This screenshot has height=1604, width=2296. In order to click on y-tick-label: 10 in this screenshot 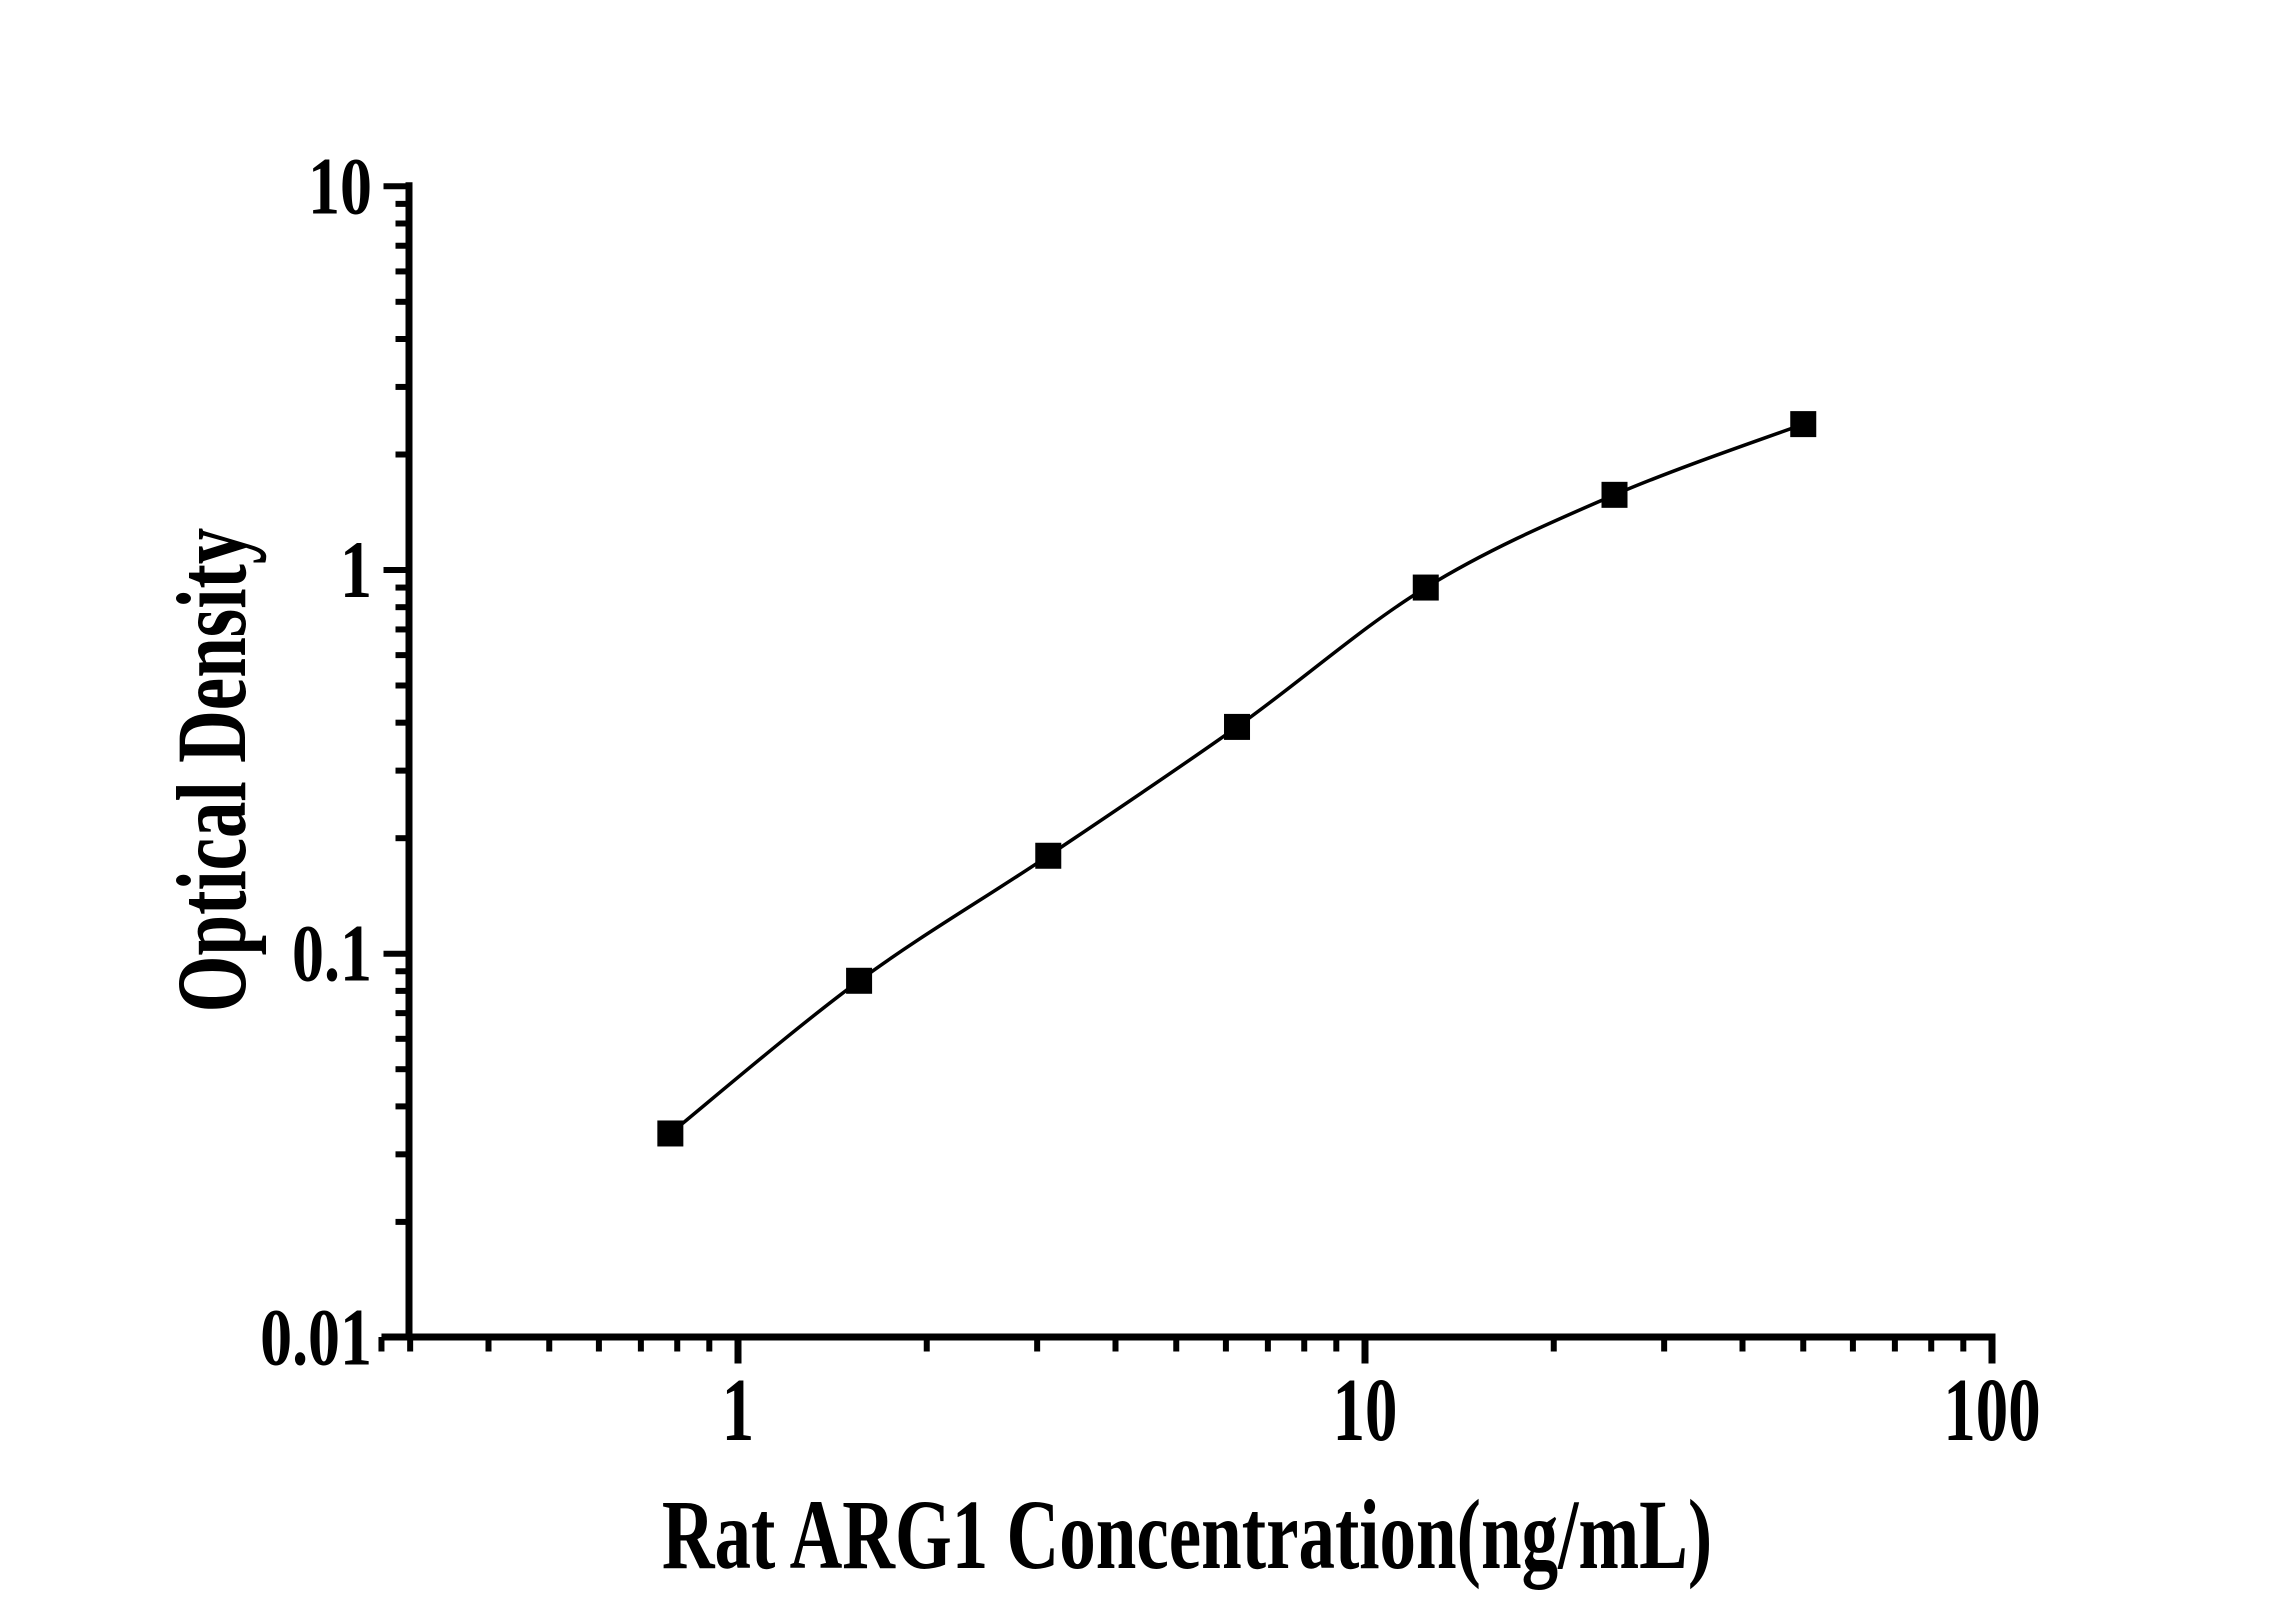, I will do `click(340, 185)`.